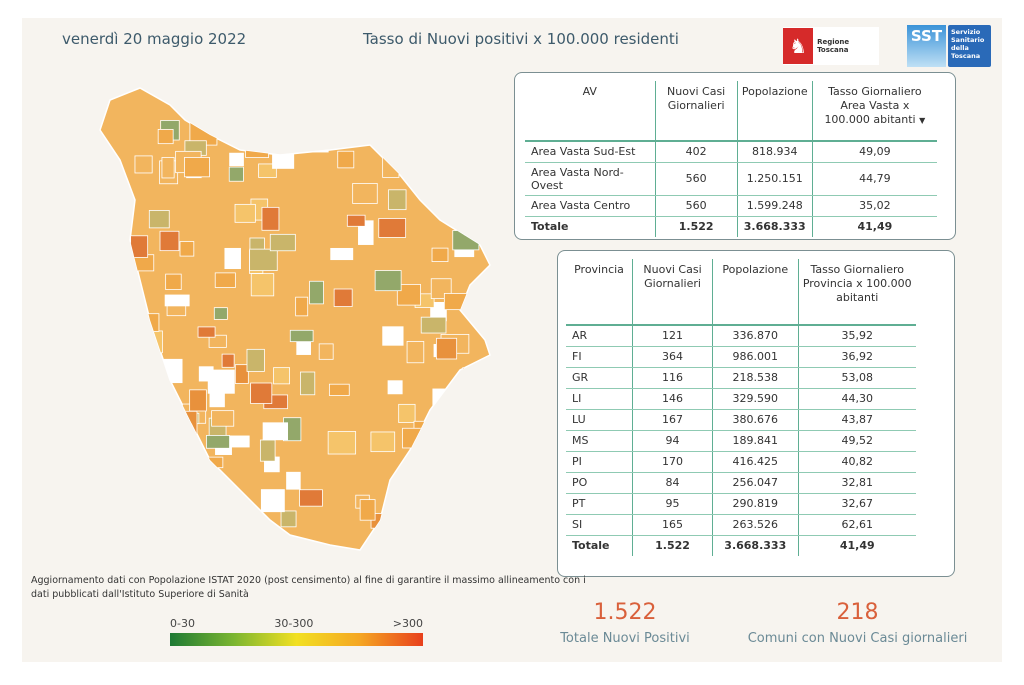  What do you see at coordinates (590, 111) in the screenshot?
I see `col-header: AV` at bounding box center [590, 111].